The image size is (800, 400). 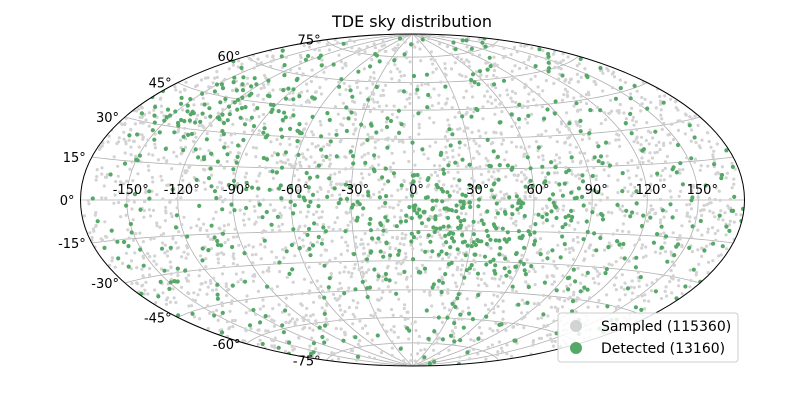 I want to click on parallel-line, so click(x=412, y=330).